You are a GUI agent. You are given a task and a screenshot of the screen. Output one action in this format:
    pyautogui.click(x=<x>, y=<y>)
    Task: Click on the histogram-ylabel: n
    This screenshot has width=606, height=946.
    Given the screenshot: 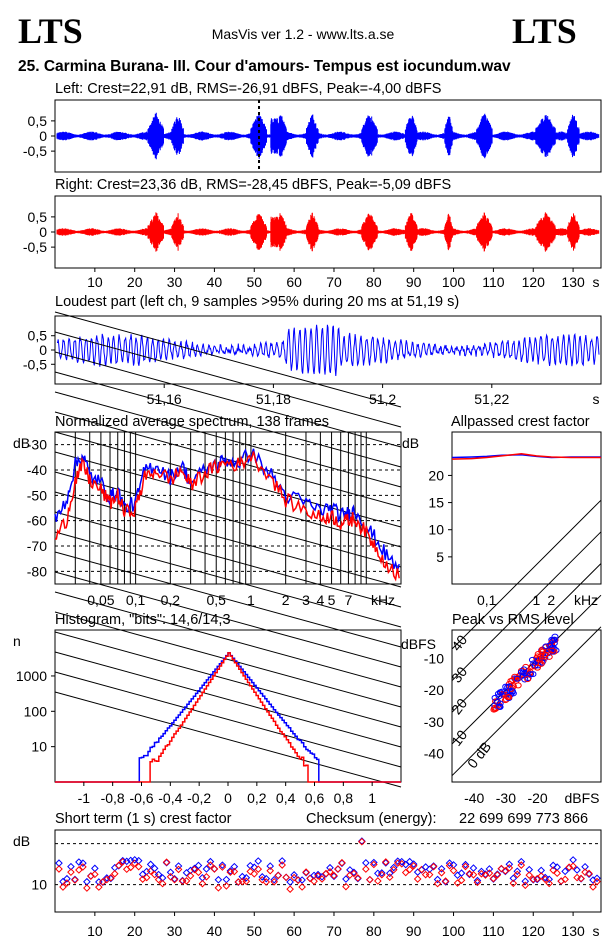 What is the action you would take?
    pyautogui.click(x=17, y=641)
    